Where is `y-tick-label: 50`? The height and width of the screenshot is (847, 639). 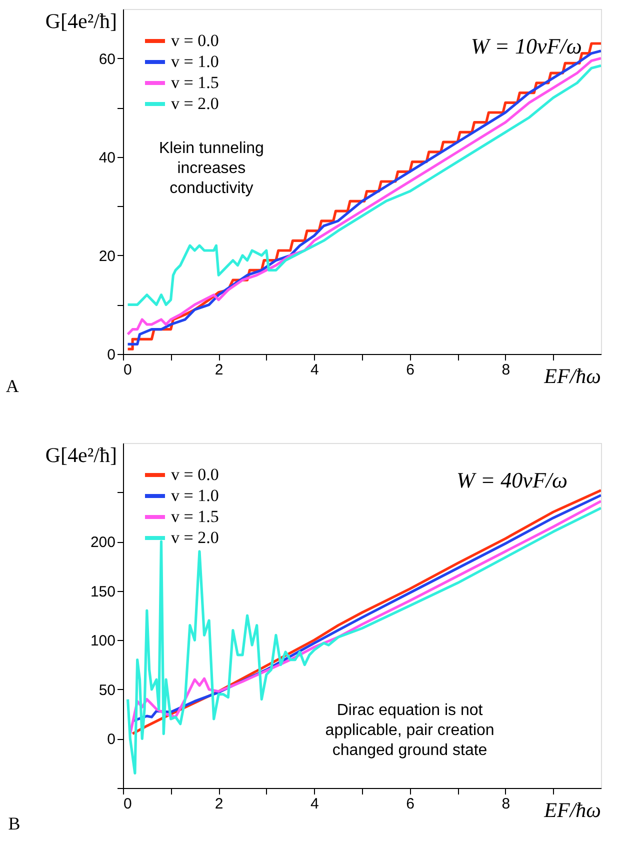 y-tick-label: 50 is located at coordinates (107, 690).